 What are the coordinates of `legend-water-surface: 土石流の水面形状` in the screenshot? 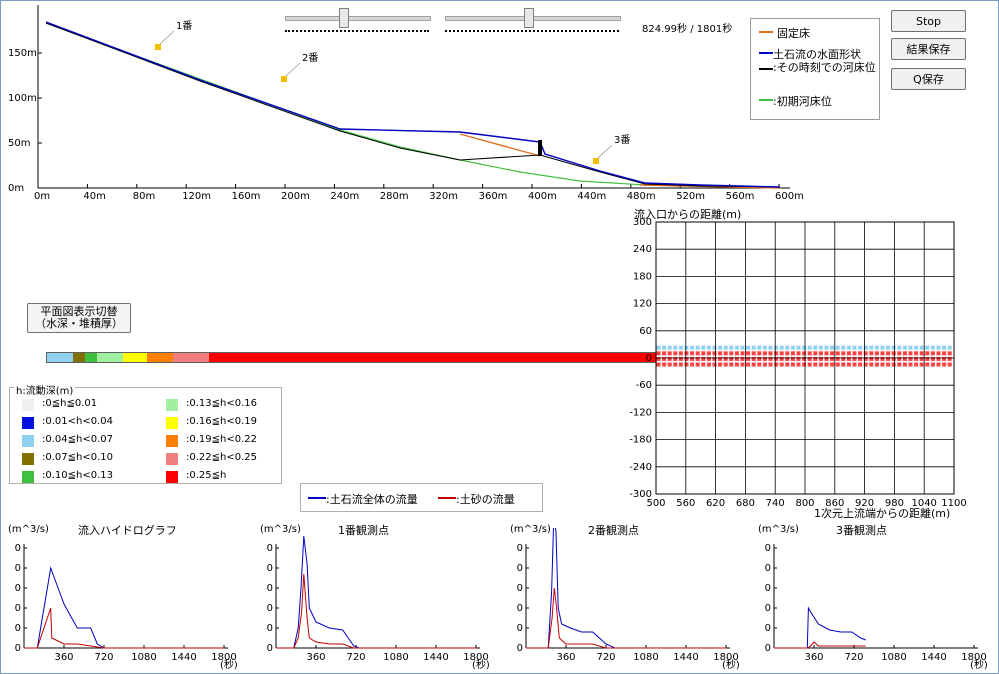 It's located at (817, 54).